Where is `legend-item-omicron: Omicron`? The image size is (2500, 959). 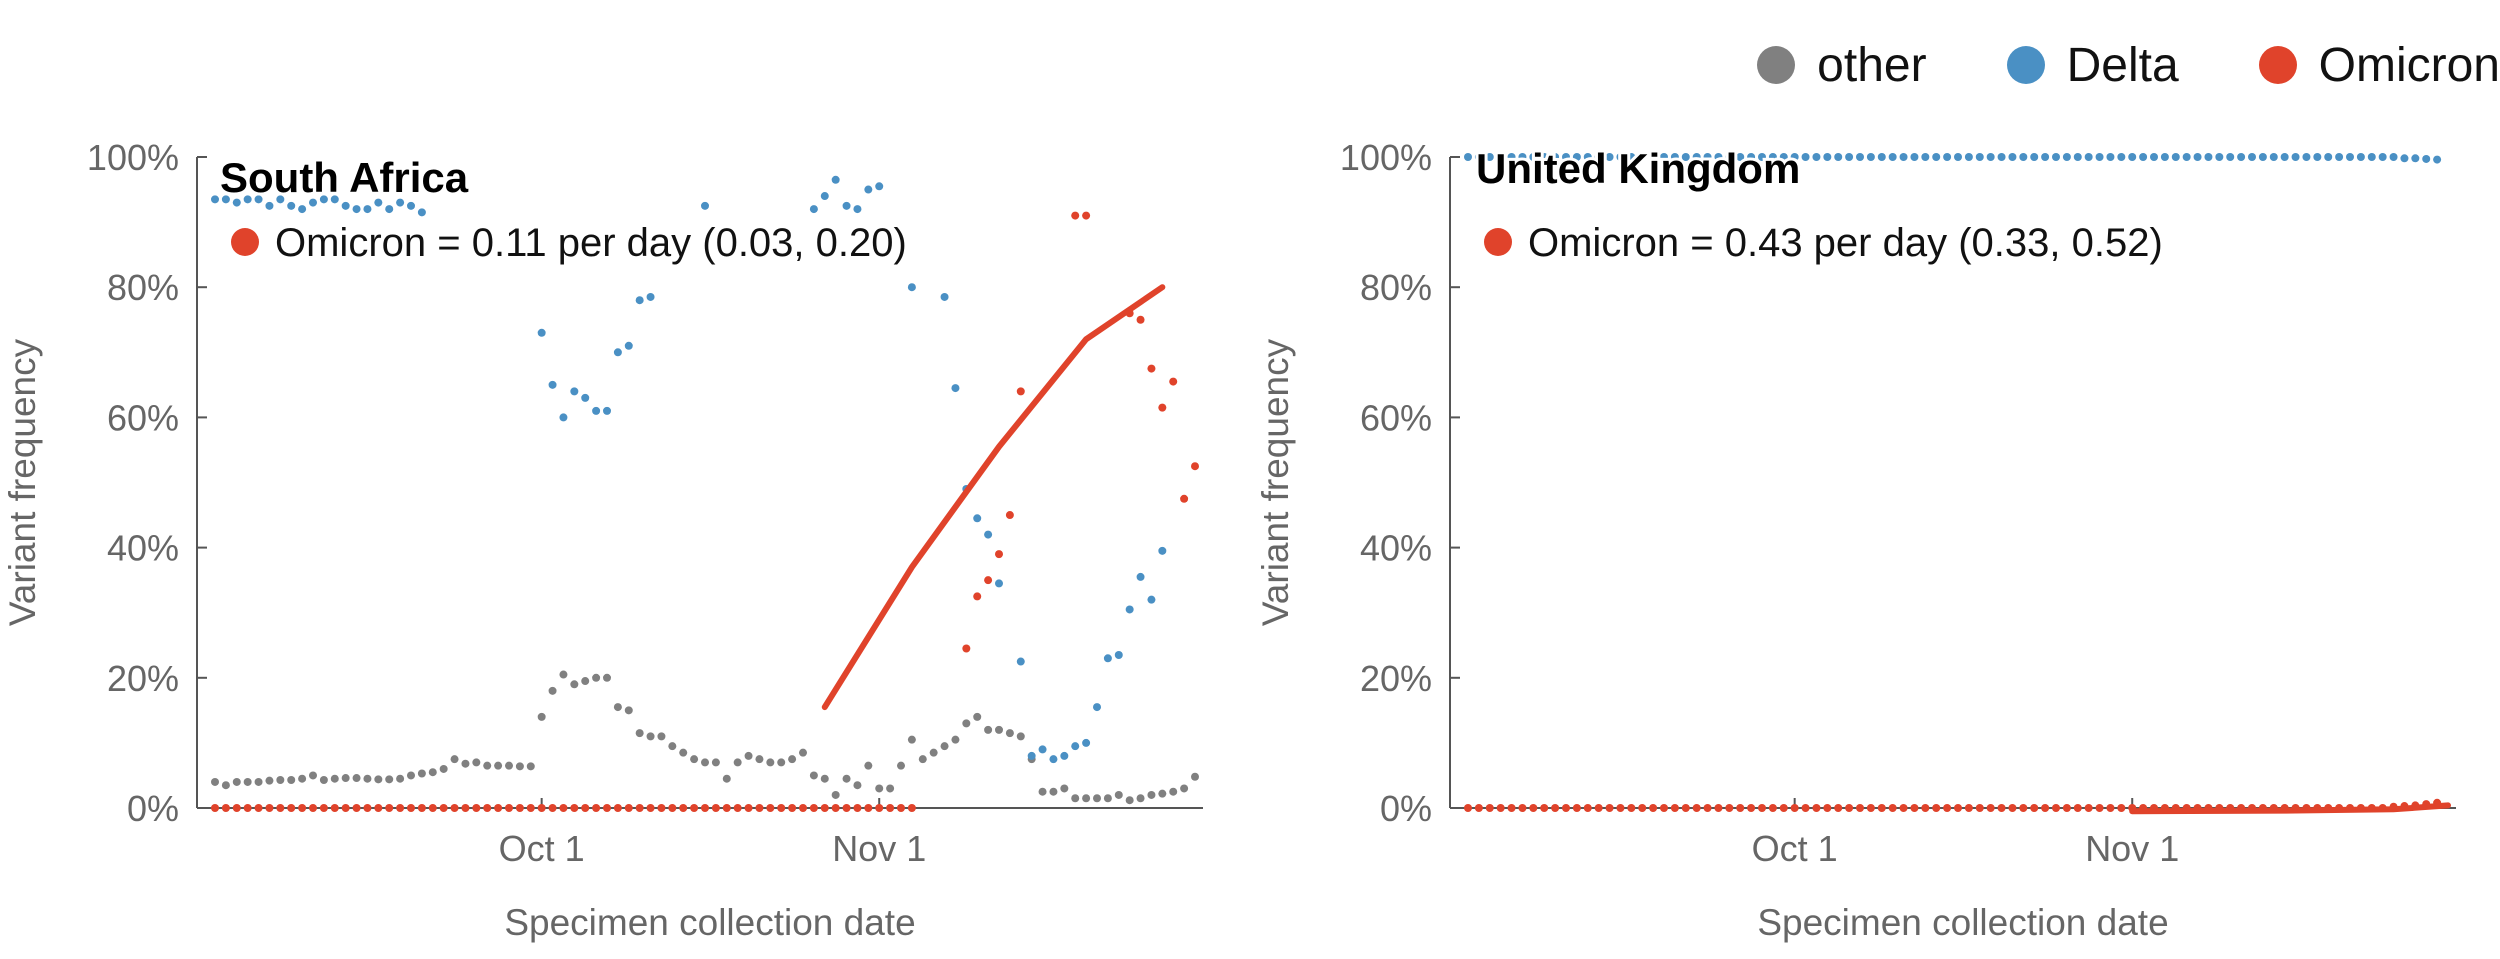
legend-item-omicron: Omicron is located at coordinates (2379, 65).